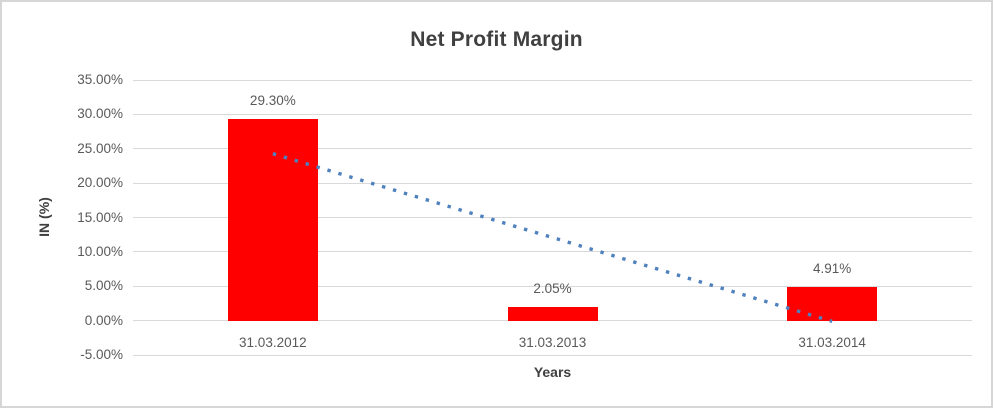 This screenshot has height=408, width=993. I want to click on y-tick-label: 15.00%, so click(100, 217).